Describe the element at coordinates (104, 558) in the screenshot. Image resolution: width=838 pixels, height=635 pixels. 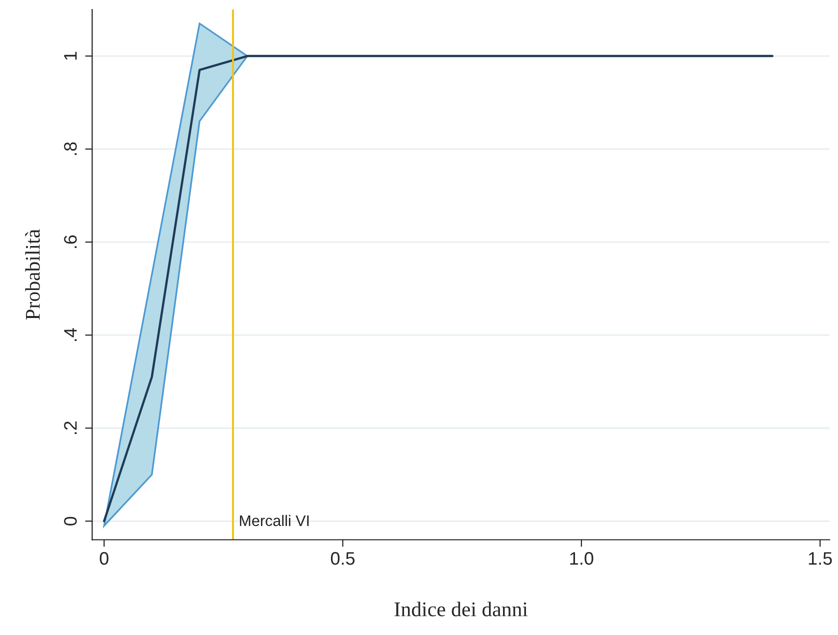
I see `x-tick-label: 0` at that location.